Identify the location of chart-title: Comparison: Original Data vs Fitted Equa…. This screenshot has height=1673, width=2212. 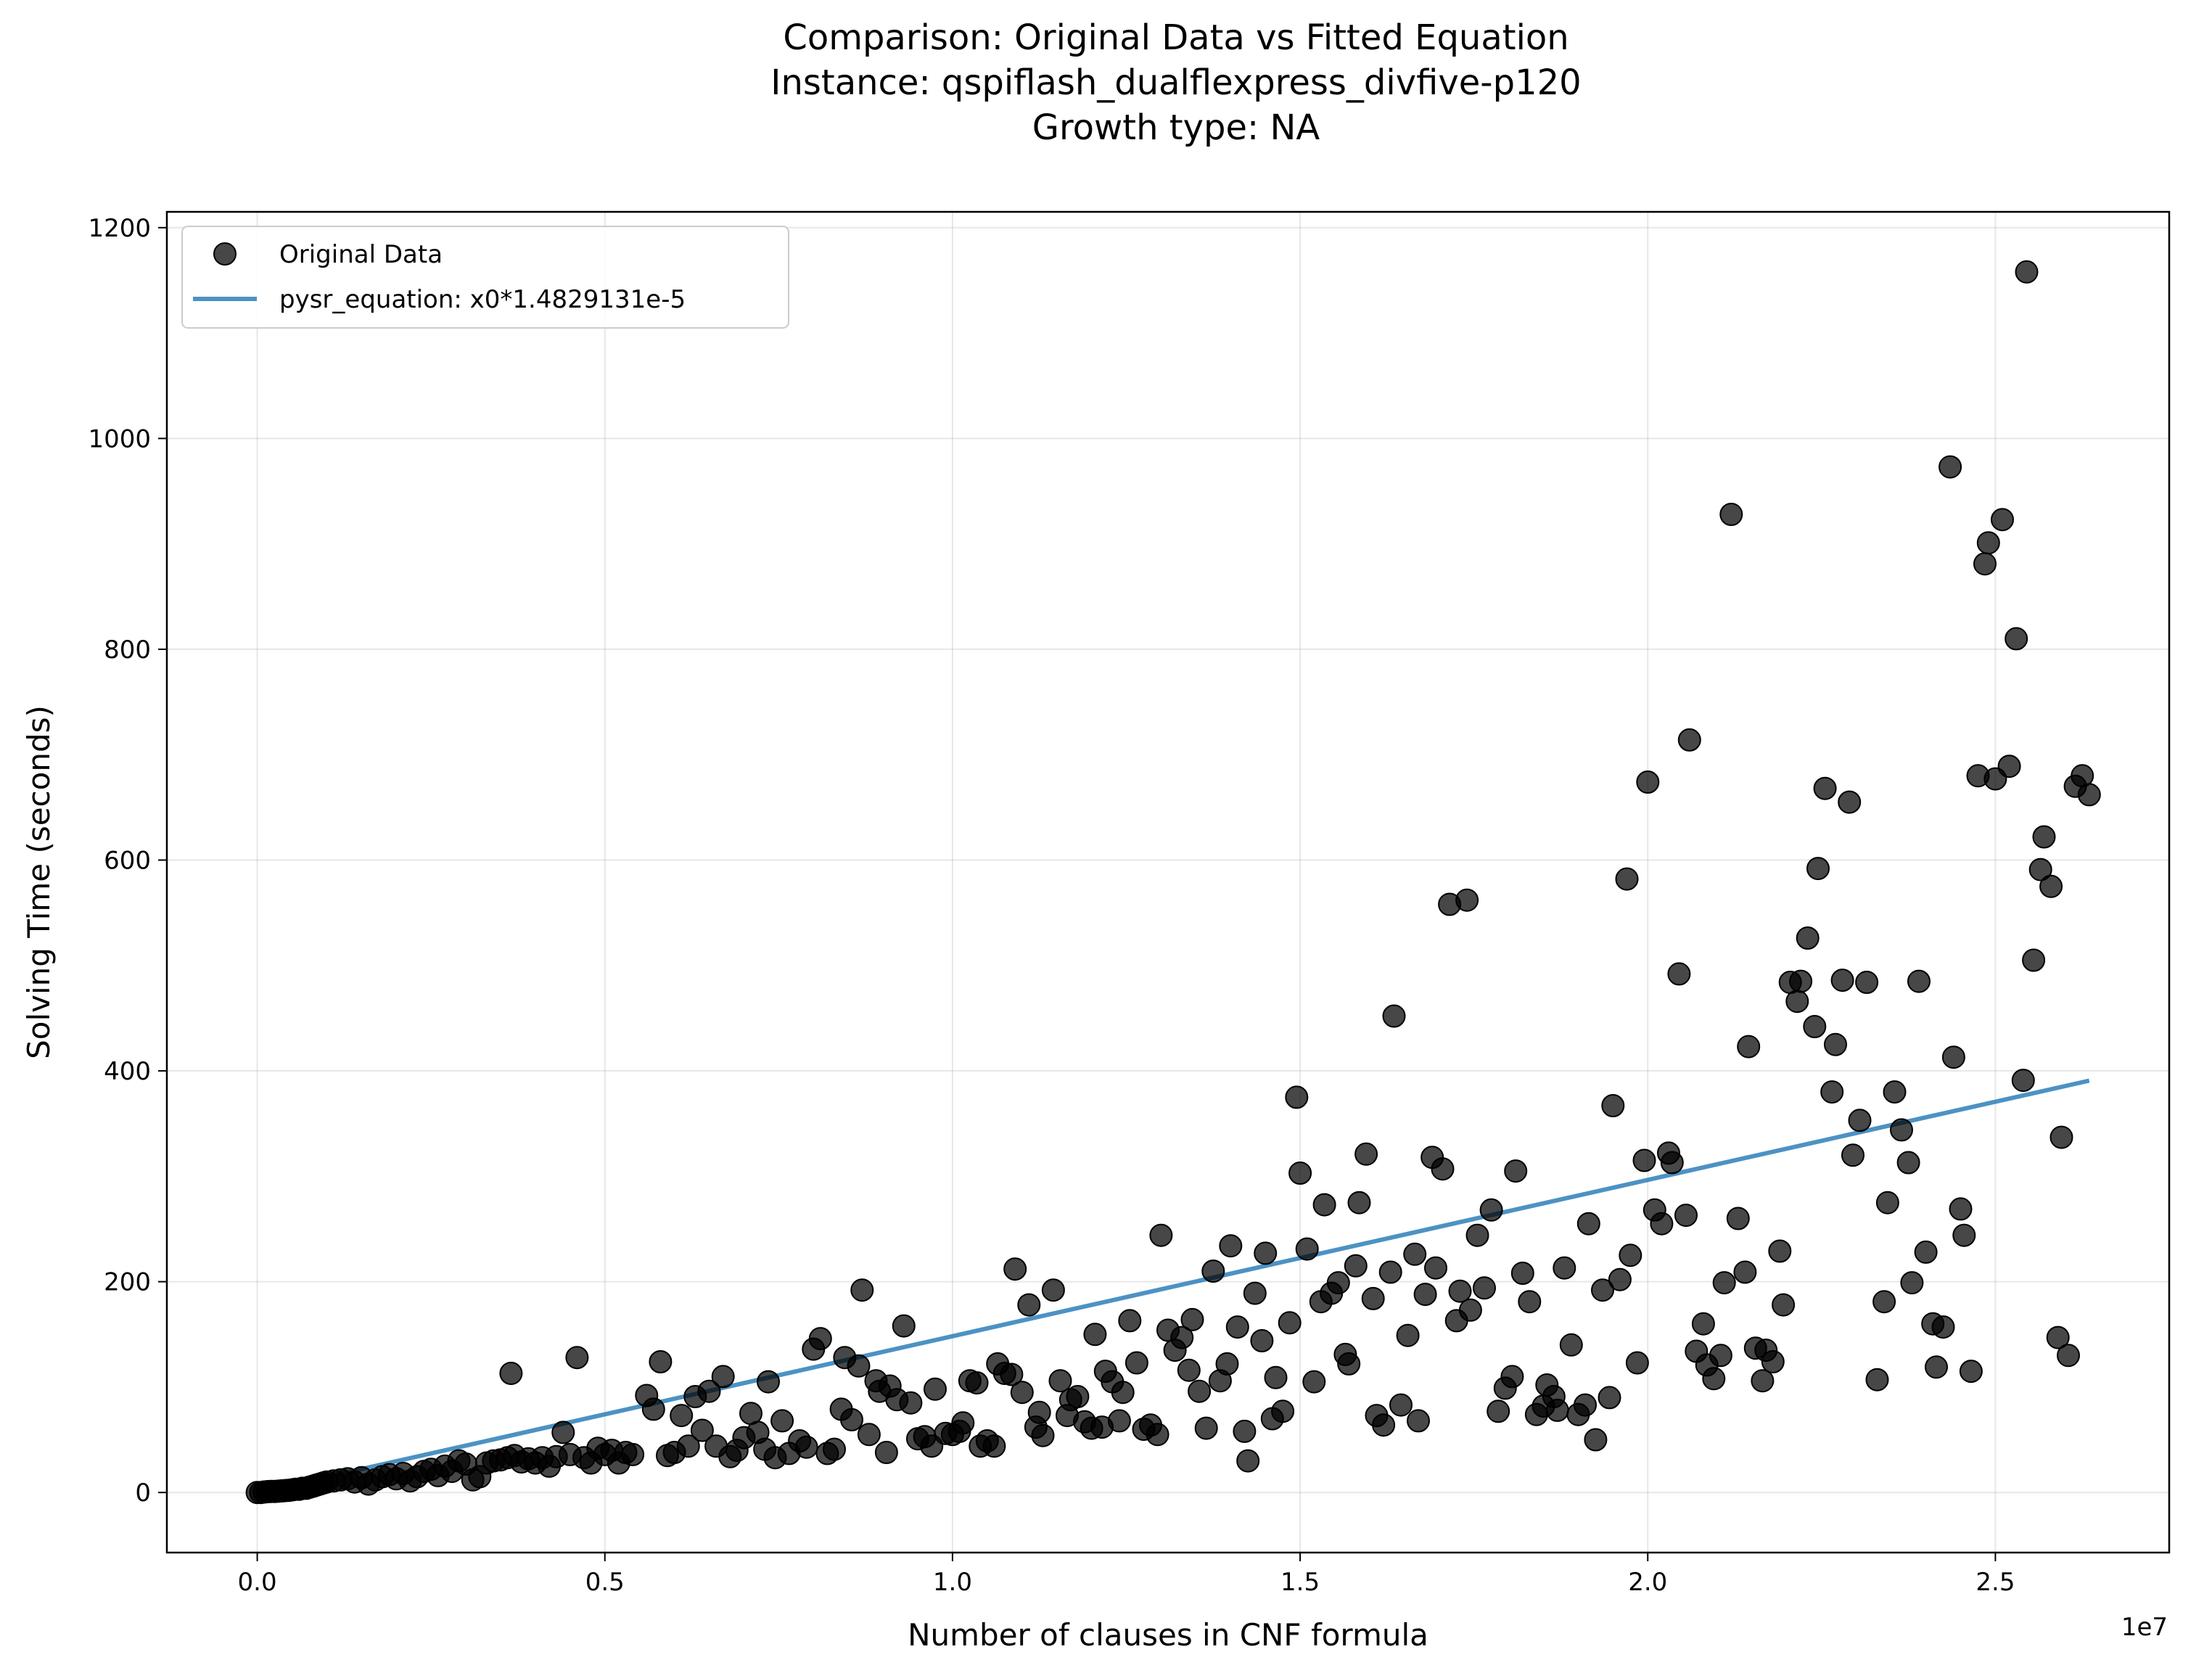
(1176, 82).